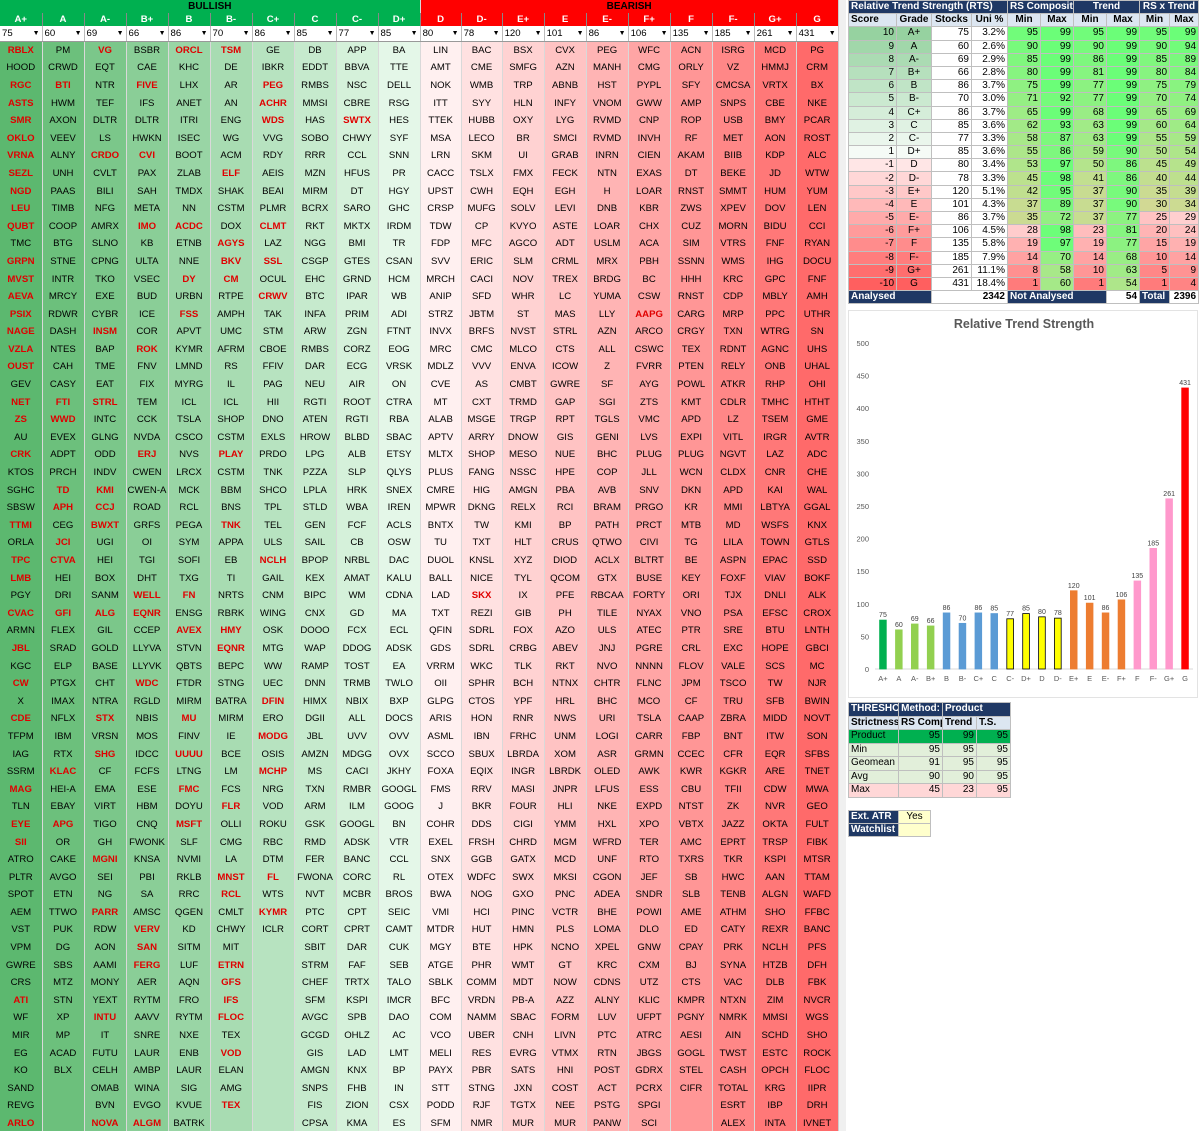 The height and width of the screenshot is (1131, 1200). I want to click on ticker-cell: MDGG, so click(357, 754).